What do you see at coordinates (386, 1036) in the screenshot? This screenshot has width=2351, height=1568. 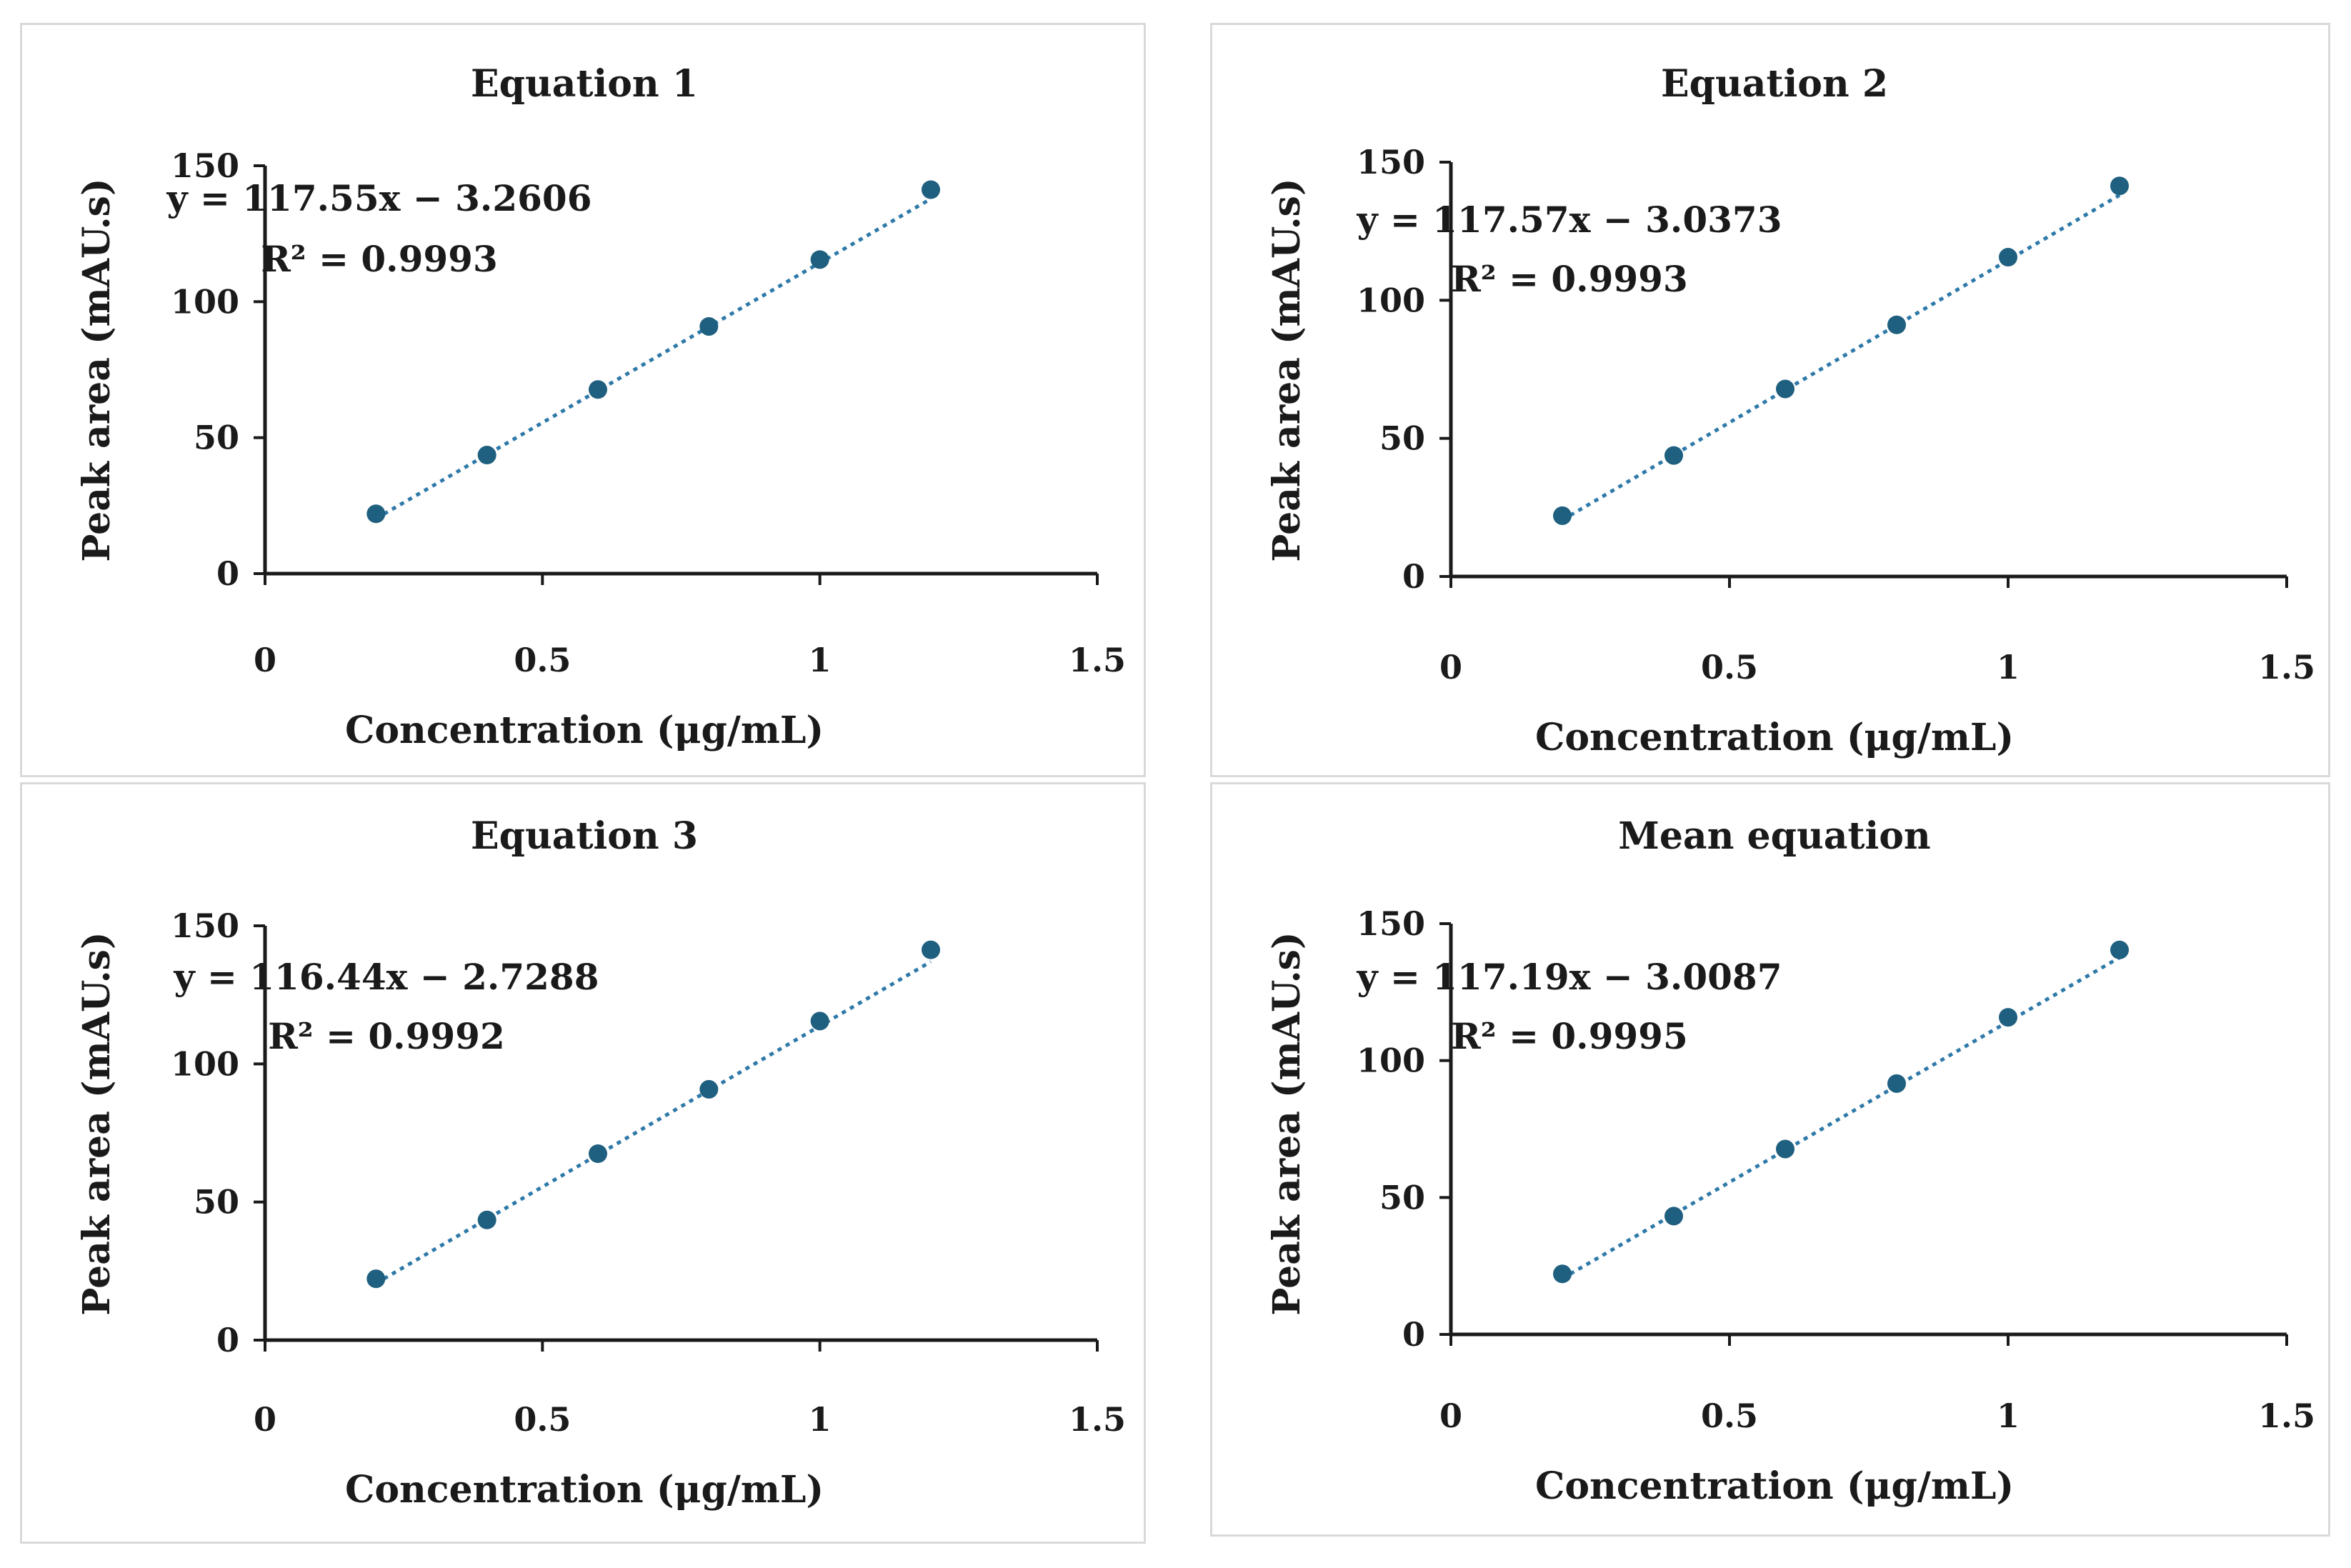 I see `r-squared-label: R² = 0.9992` at bounding box center [386, 1036].